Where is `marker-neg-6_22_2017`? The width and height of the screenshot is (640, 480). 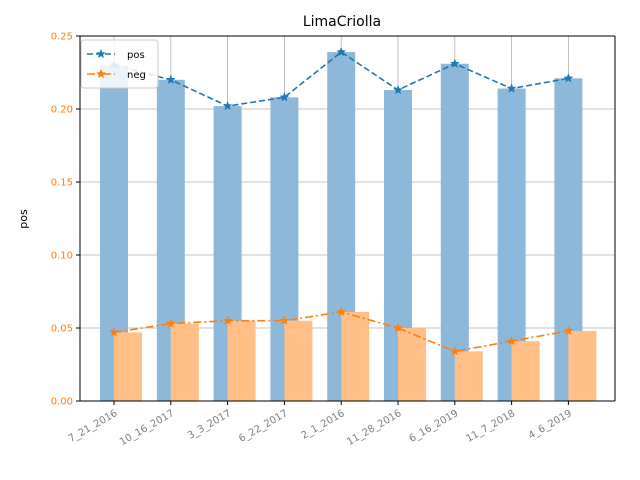 marker-neg-6_22_2017 is located at coordinates (284, 320).